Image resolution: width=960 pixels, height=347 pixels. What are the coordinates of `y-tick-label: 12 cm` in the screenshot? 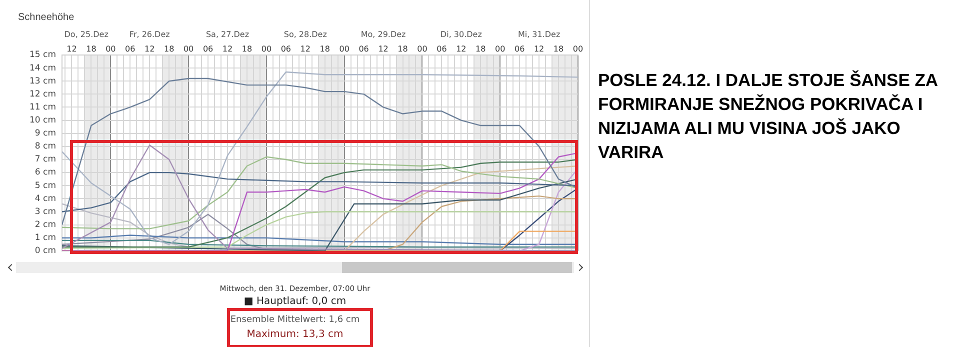 It's located at (43, 94).